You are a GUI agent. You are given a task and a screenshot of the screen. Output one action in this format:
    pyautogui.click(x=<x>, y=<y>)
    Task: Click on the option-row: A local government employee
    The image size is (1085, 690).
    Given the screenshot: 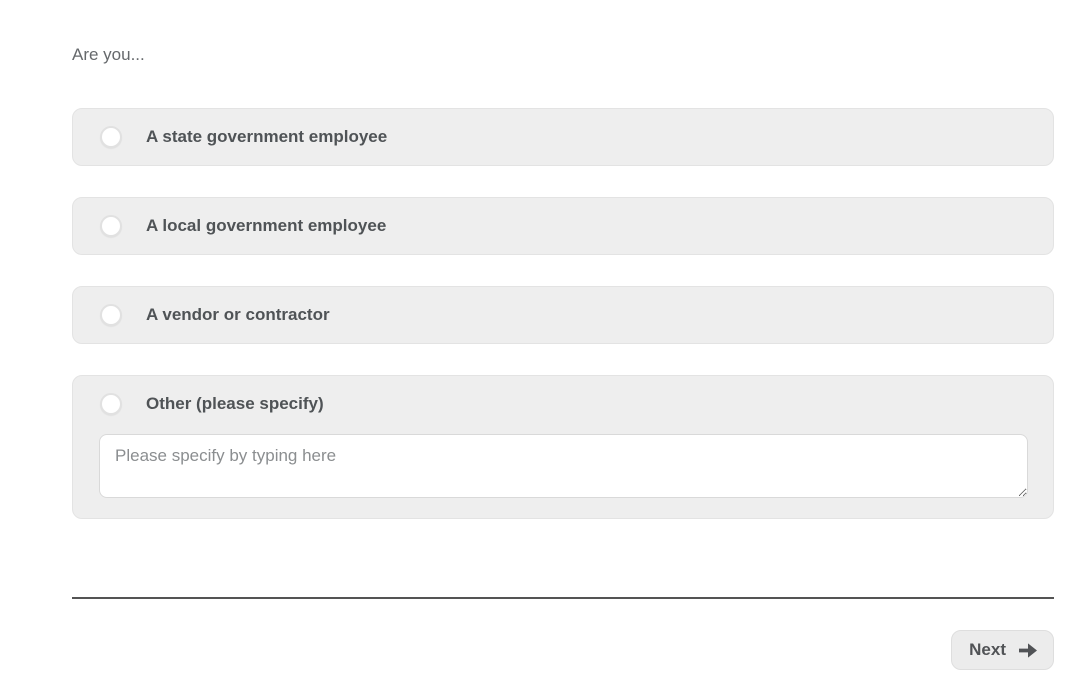 What is the action you would take?
    pyautogui.click(x=563, y=226)
    